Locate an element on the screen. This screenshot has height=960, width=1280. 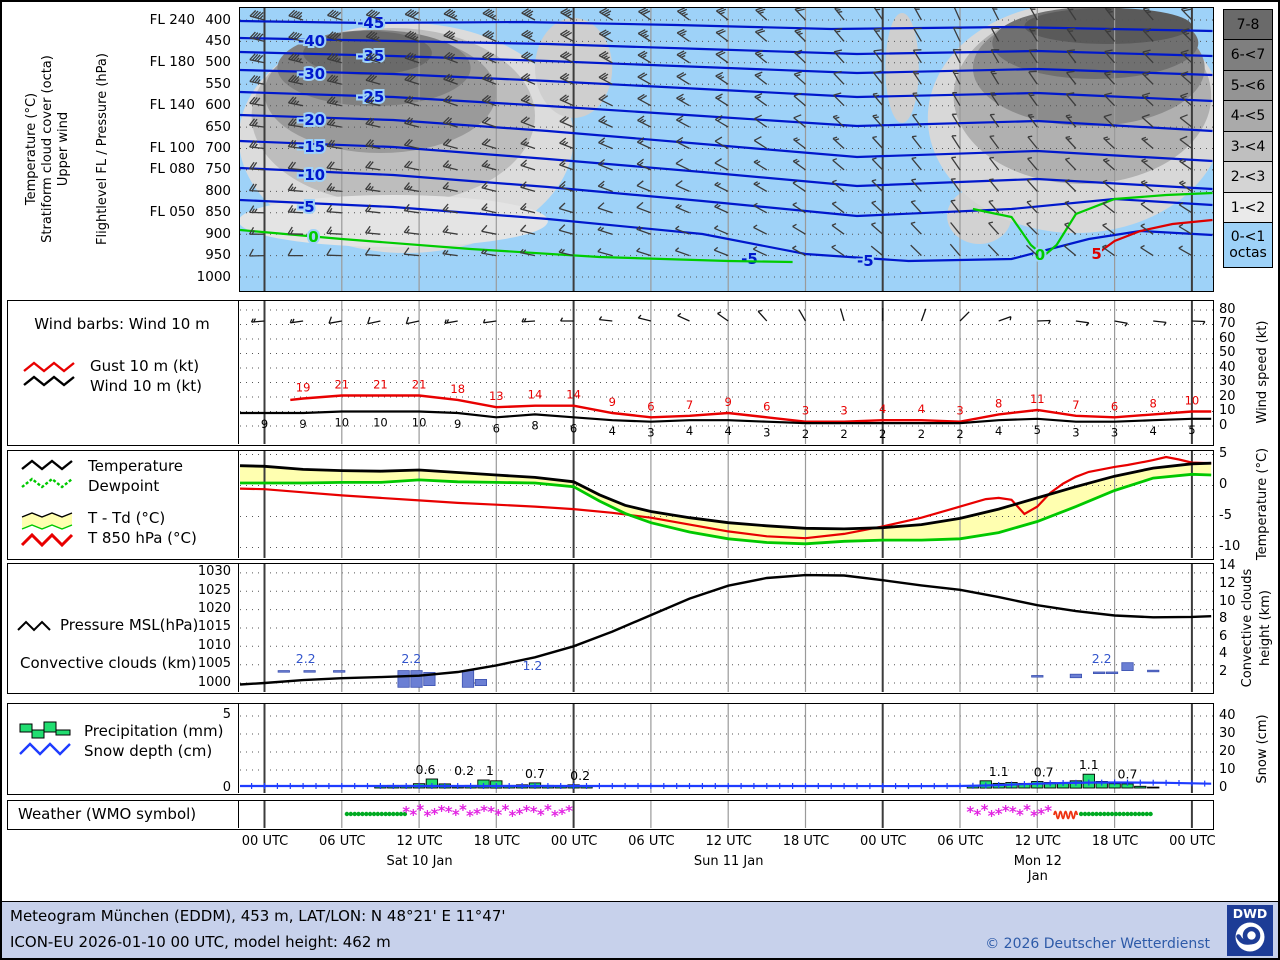
svg-text: 0.7 is located at coordinates (1128, 774).